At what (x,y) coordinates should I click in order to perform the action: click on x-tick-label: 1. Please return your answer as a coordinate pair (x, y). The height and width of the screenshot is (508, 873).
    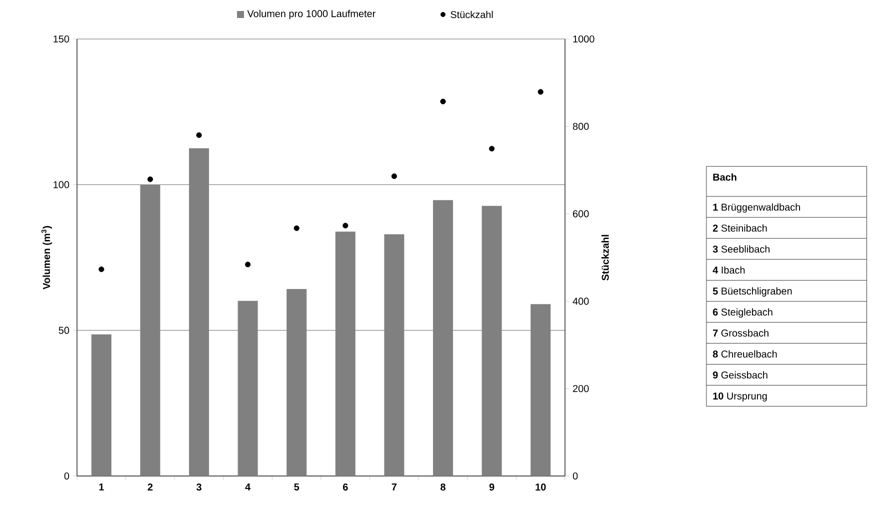
    Looking at the image, I should click on (101, 487).